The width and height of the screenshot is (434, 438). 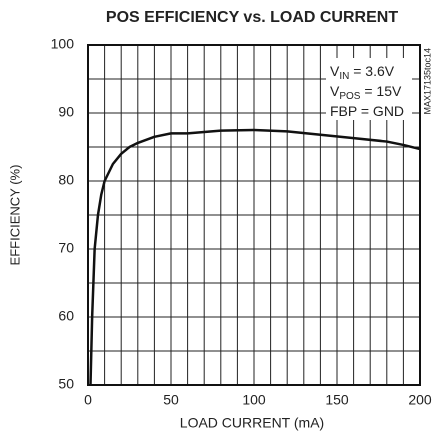 What do you see at coordinates (66, 248) in the screenshot?
I see `y-tick-label: 70` at bounding box center [66, 248].